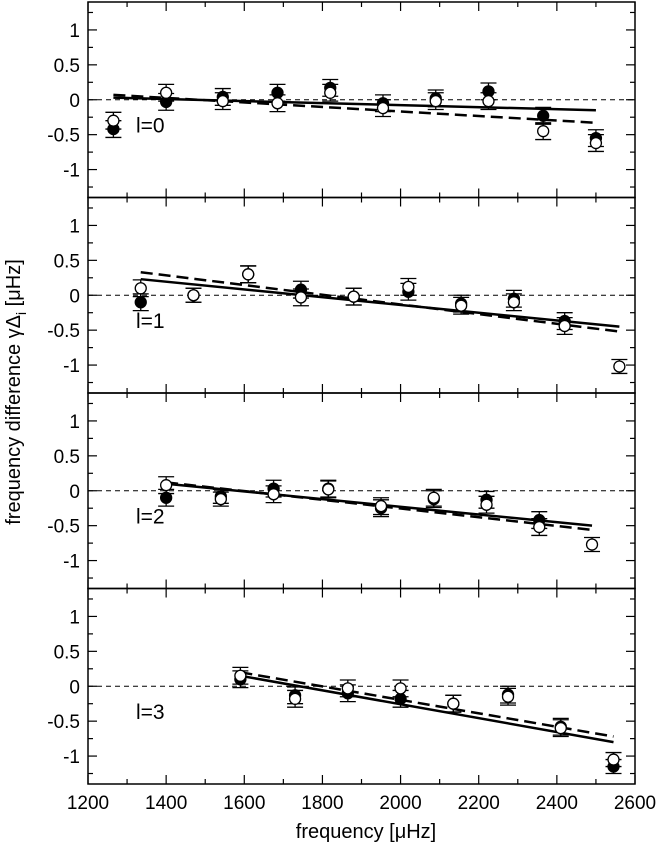  What do you see at coordinates (150, 712) in the screenshot?
I see `panel-label: l=3` at bounding box center [150, 712].